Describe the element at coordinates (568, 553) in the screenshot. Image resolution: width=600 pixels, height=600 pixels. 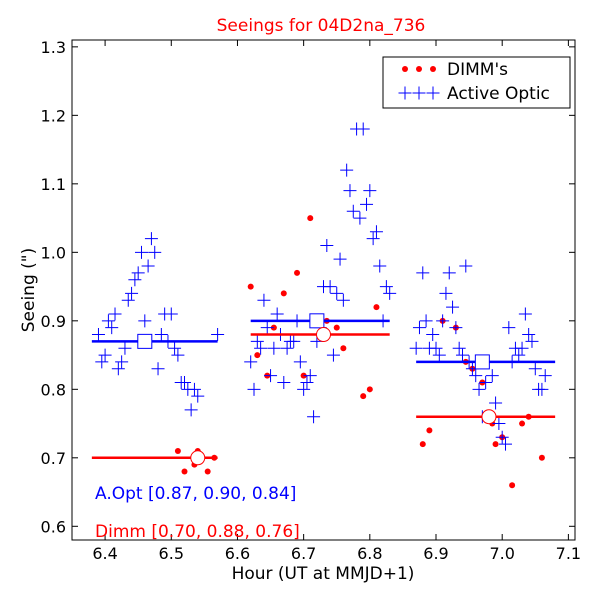
I see `x-tick-label: 7.1` at that location.